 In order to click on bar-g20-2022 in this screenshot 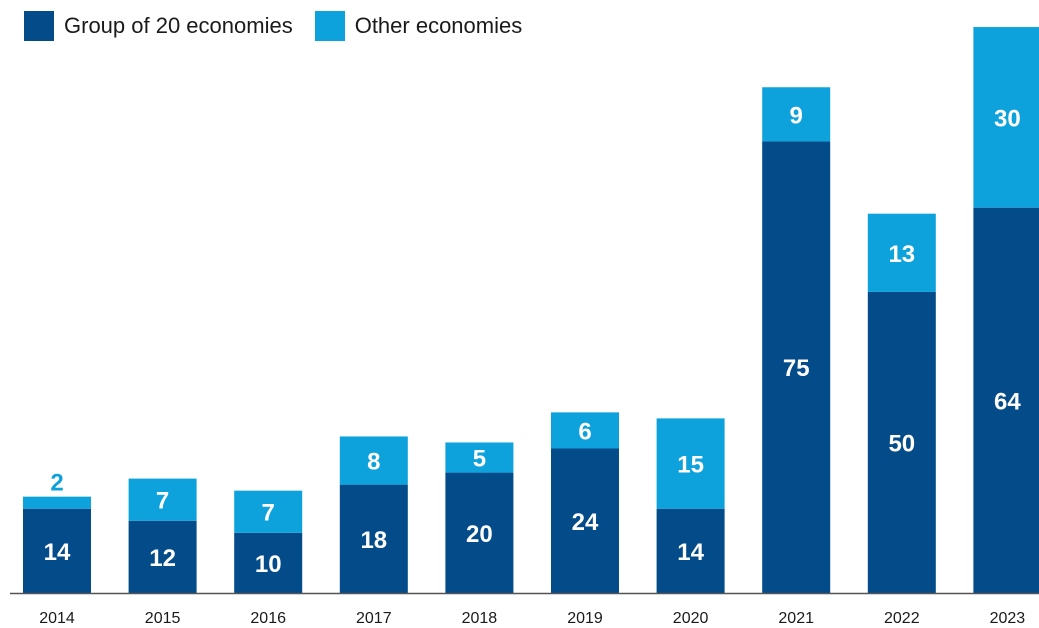, I will do `click(901, 442)`.